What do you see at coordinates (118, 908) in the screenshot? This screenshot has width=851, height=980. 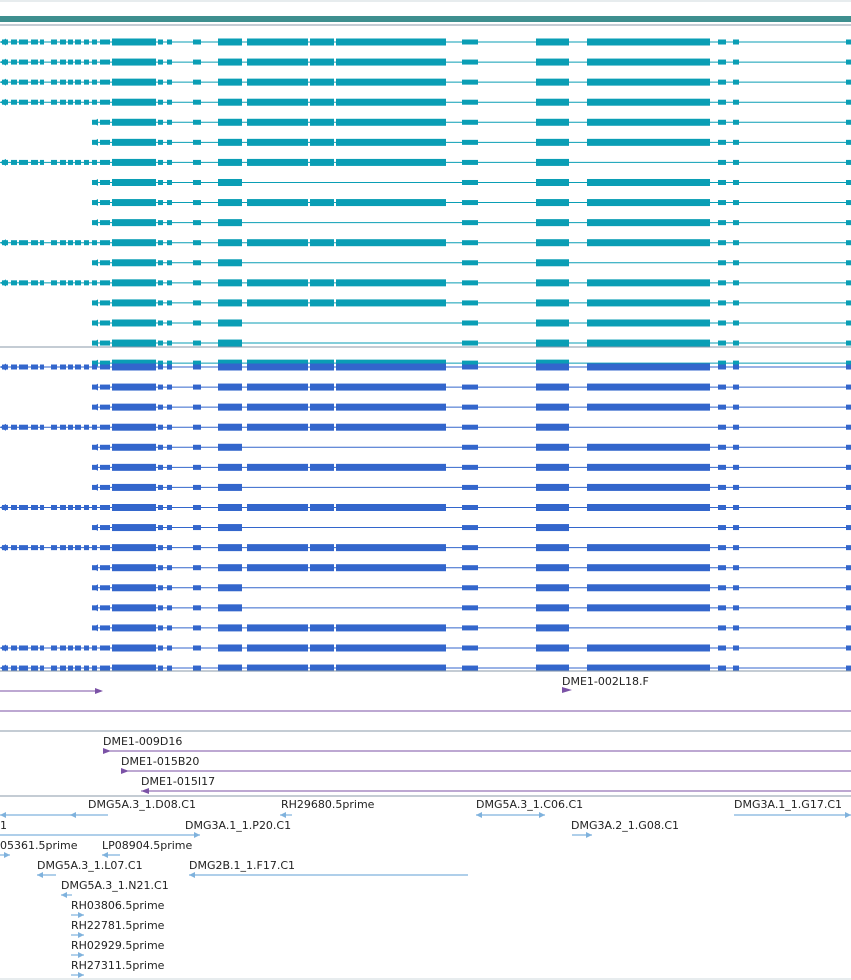 I see `cdna-feature: RH03806.5prime` at bounding box center [118, 908].